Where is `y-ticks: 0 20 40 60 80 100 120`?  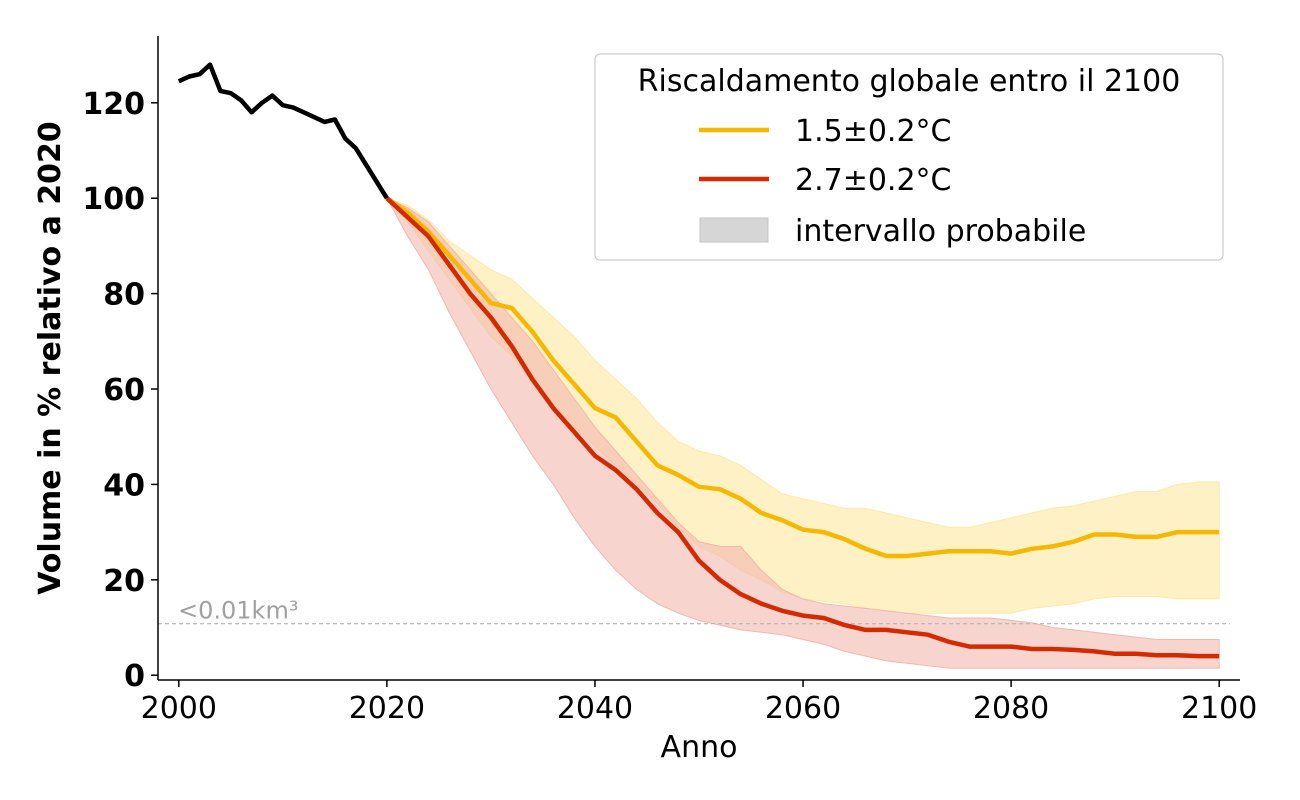
y-ticks: 0 20 40 60 80 100 120 is located at coordinates (120, 390).